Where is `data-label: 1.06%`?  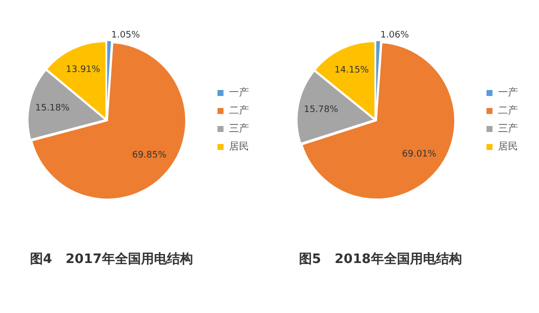
data-label: 1.06% is located at coordinates (395, 35).